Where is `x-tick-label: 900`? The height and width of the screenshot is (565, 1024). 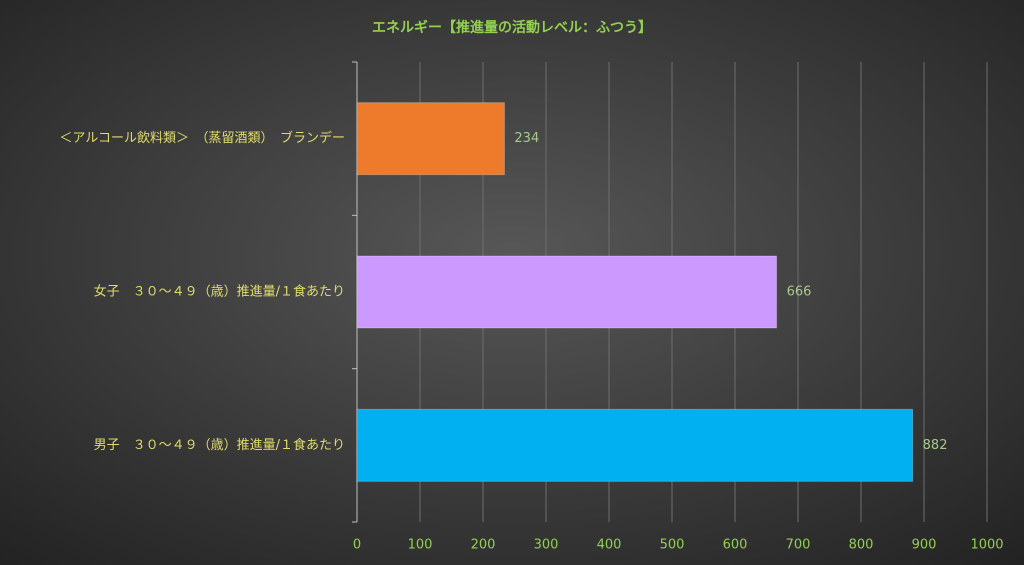 x-tick-label: 900 is located at coordinates (924, 545).